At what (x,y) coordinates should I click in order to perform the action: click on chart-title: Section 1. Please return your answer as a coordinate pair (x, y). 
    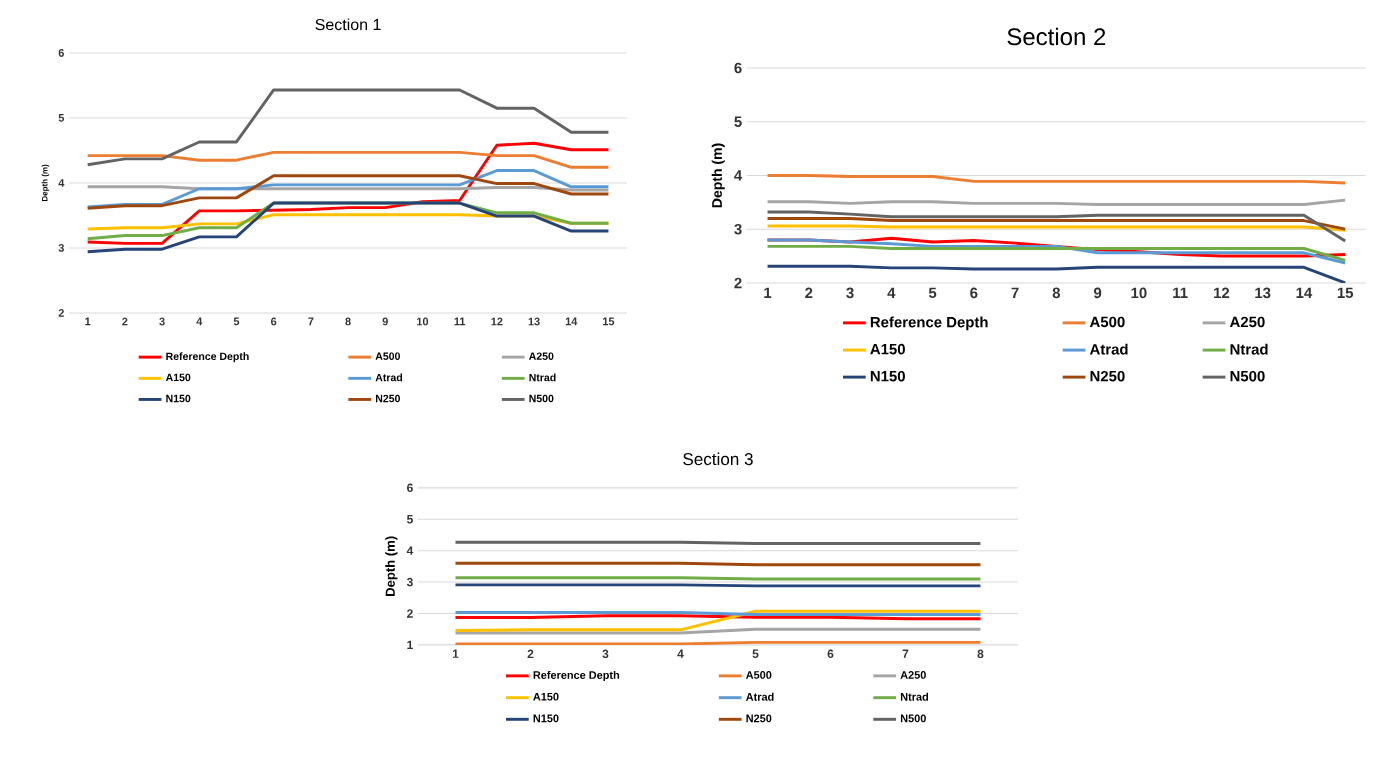
    Looking at the image, I should click on (348, 24).